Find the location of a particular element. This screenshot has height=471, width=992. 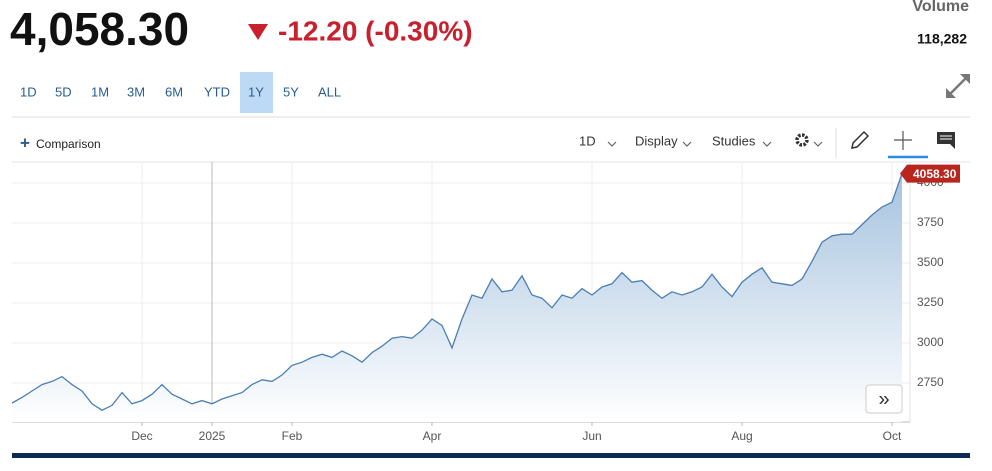

range-button: 1M is located at coordinates (100, 91).